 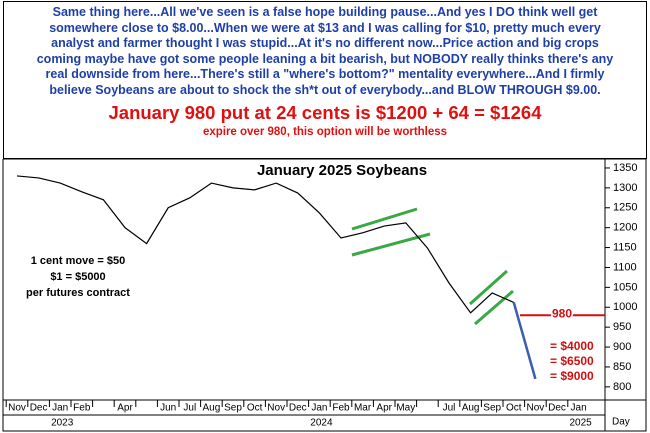 What do you see at coordinates (622, 367) in the screenshot?
I see `y-tick-label: 850` at bounding box center [622, 367].